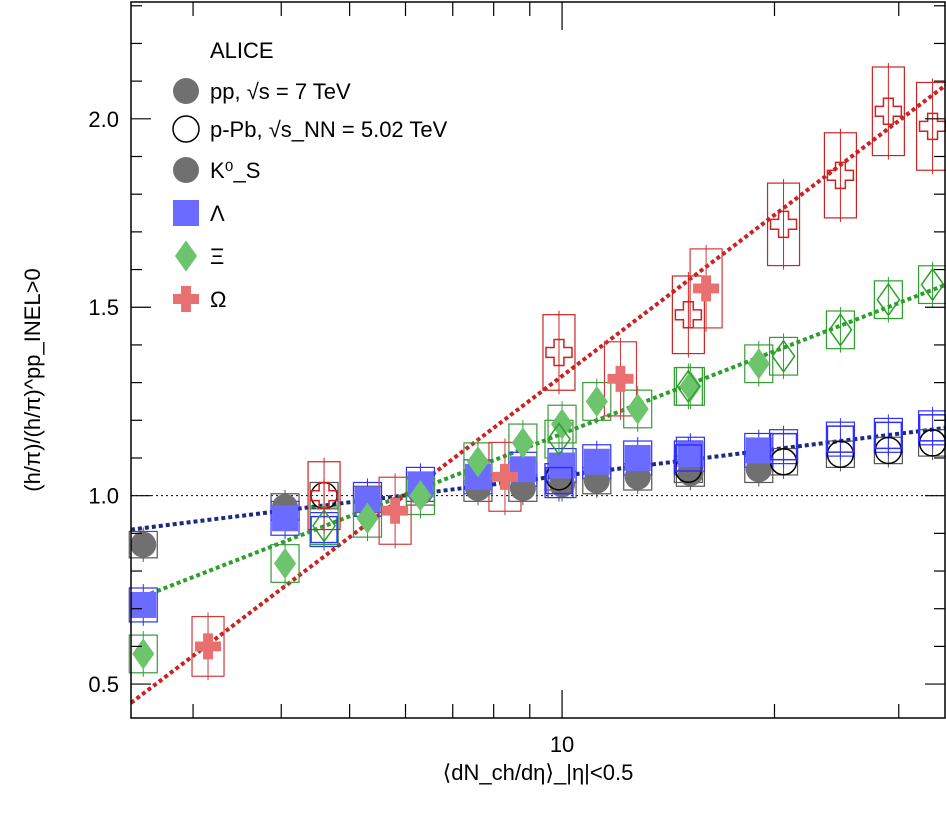  I want to click on legend-label: Λ, so click(217, 213).